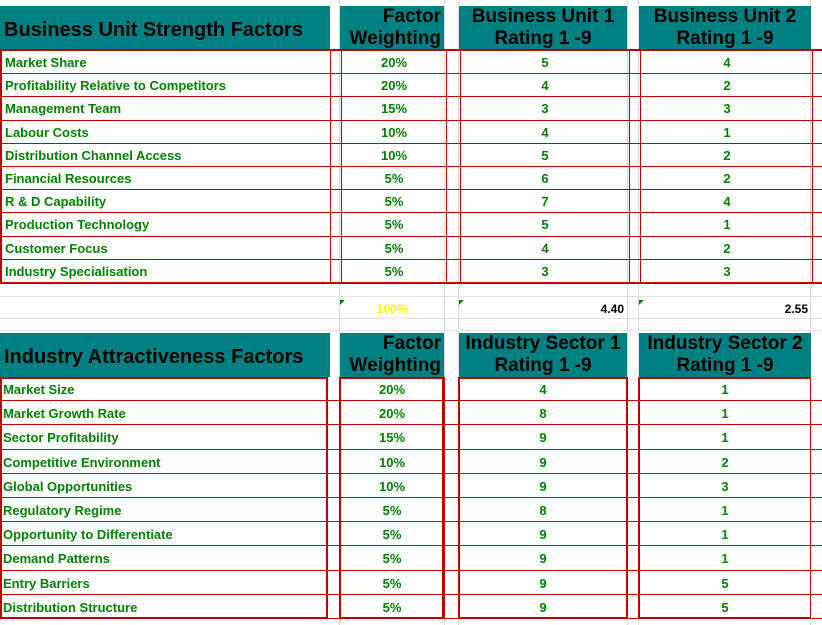 The height and width of the screenshot is (625, 822). Describe the element at coordinates (412, 132) in the screenshot. I see `table-row: Labour Costs 10% 4 1` at that location.